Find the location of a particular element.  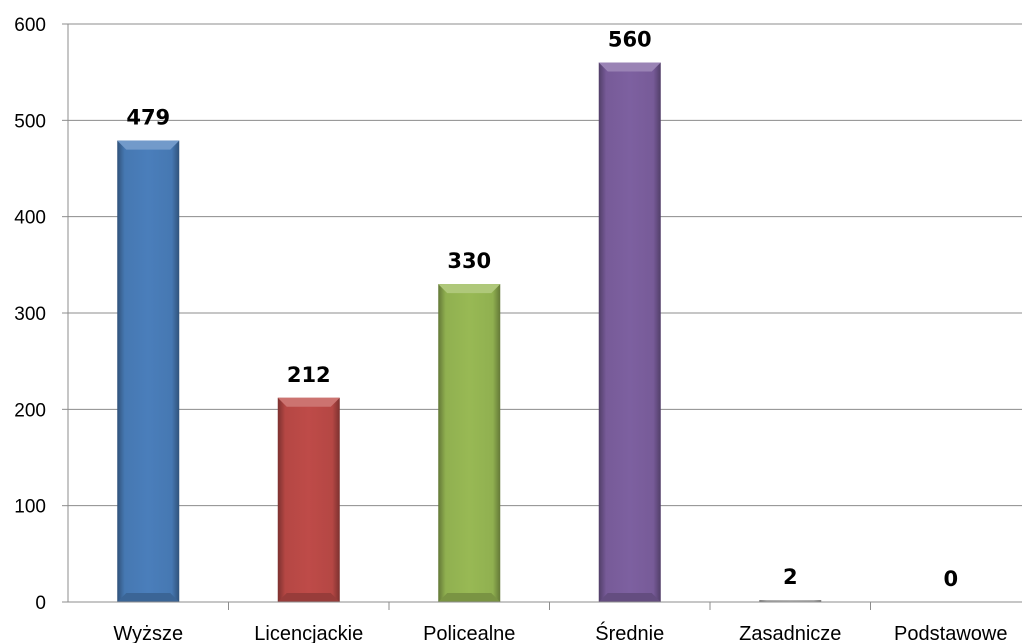

bar-Licencjackie is located at coordinates (308, 499).